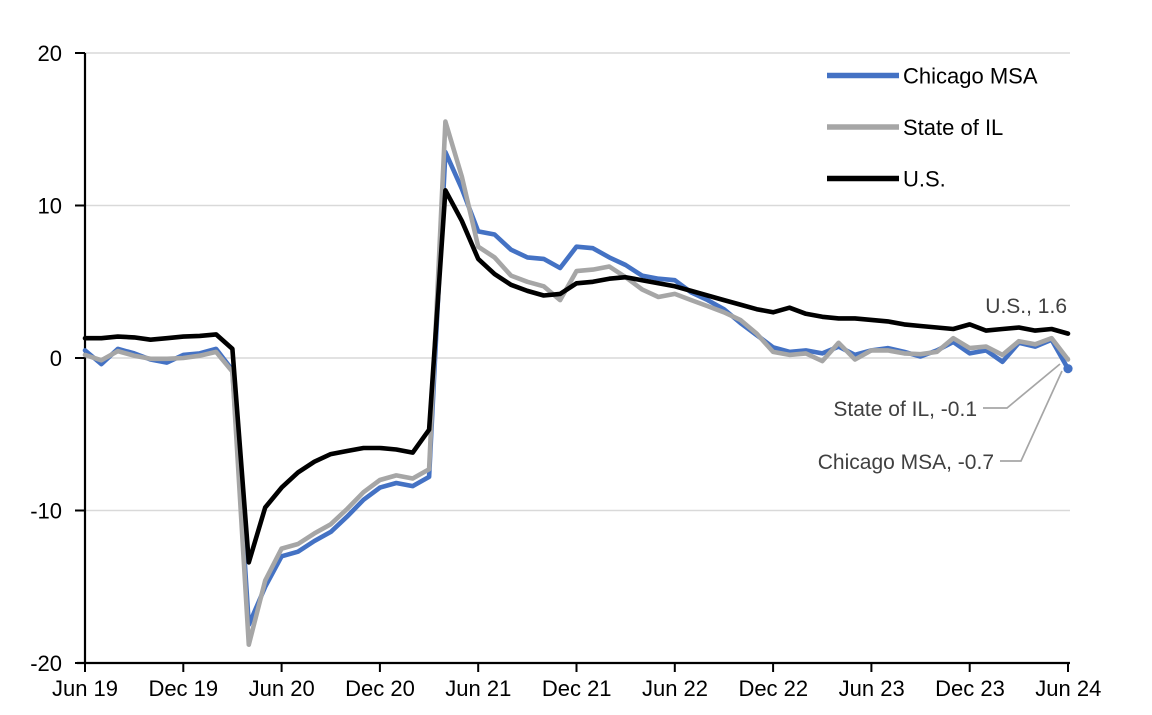 The image size is (1152, 715). What do you see at coordinates (953, 127) in the screenshot?
I see `legend-label-state-of-il: State of IL` at bounding box center [953, 127].